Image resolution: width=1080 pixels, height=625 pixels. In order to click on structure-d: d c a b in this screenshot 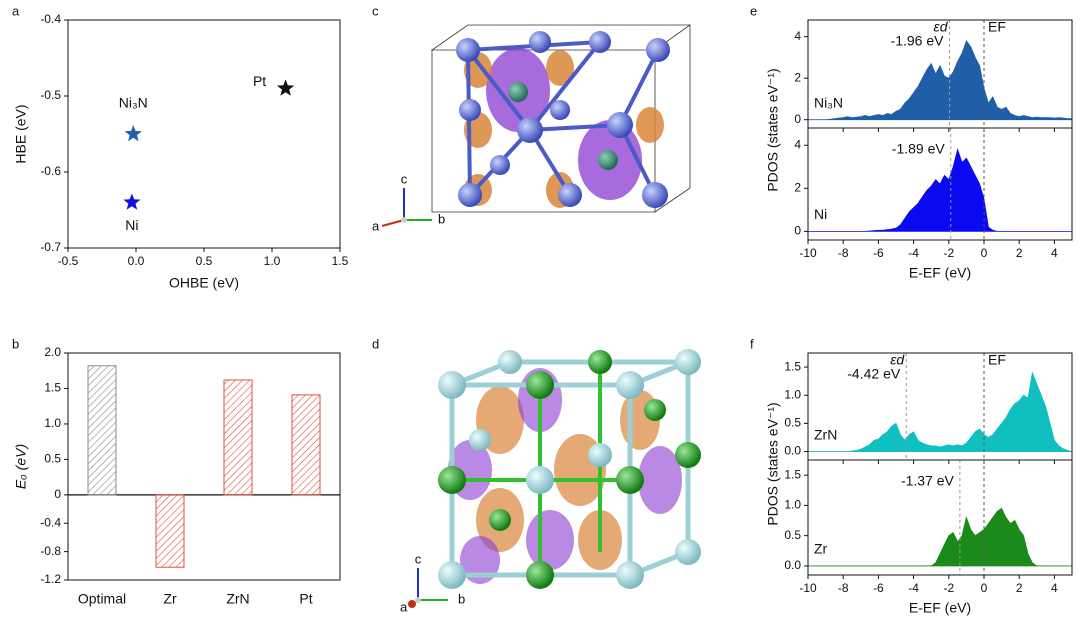, I will do `click(536, 475)`.